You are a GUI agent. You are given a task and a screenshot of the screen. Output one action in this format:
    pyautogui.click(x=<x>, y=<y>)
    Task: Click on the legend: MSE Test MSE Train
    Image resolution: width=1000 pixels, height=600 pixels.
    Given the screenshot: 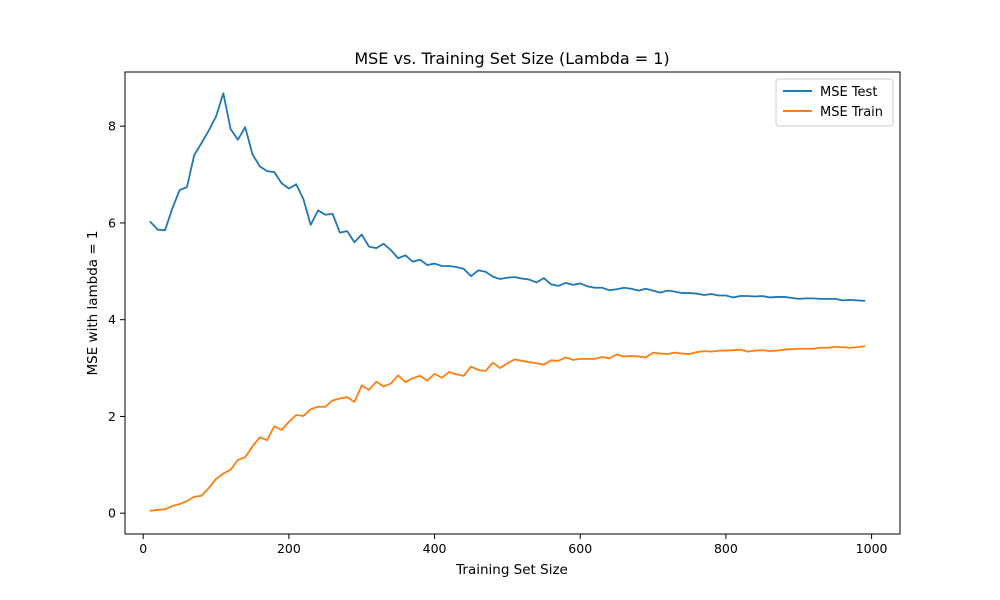 What is the action you would take?
    pyautogui.click(x=834, y=102)
    